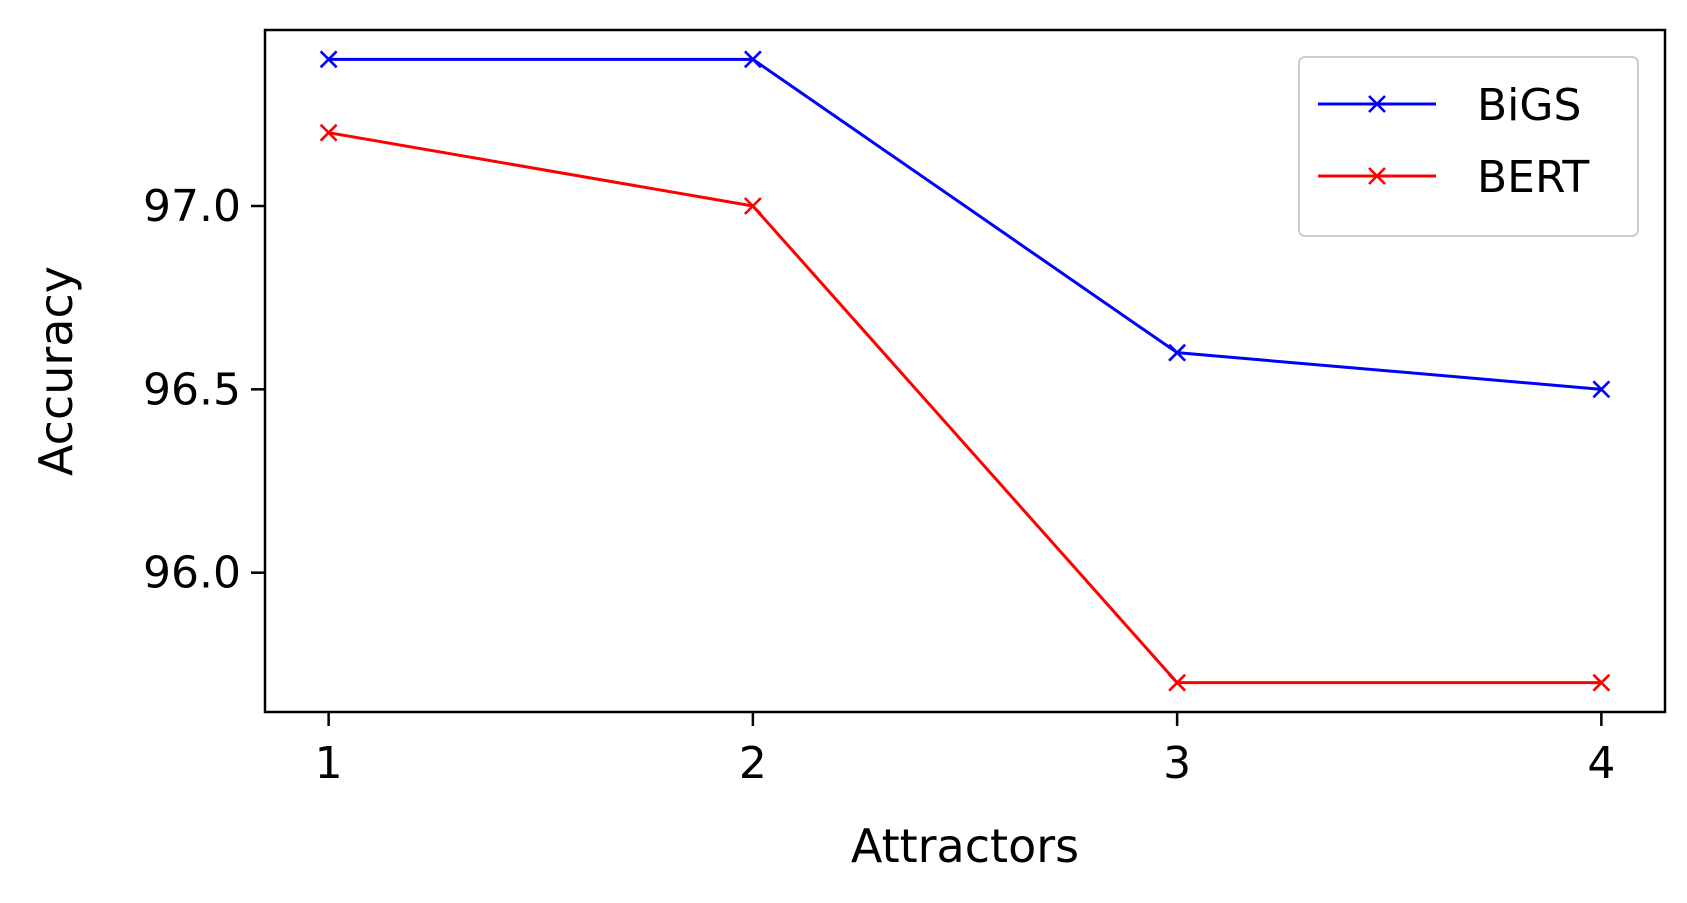  What do you see at coordinates (1453, 141) in the screenshot?
I see `legend-items: BiGS BERT` at bounding box center [1453, 141].